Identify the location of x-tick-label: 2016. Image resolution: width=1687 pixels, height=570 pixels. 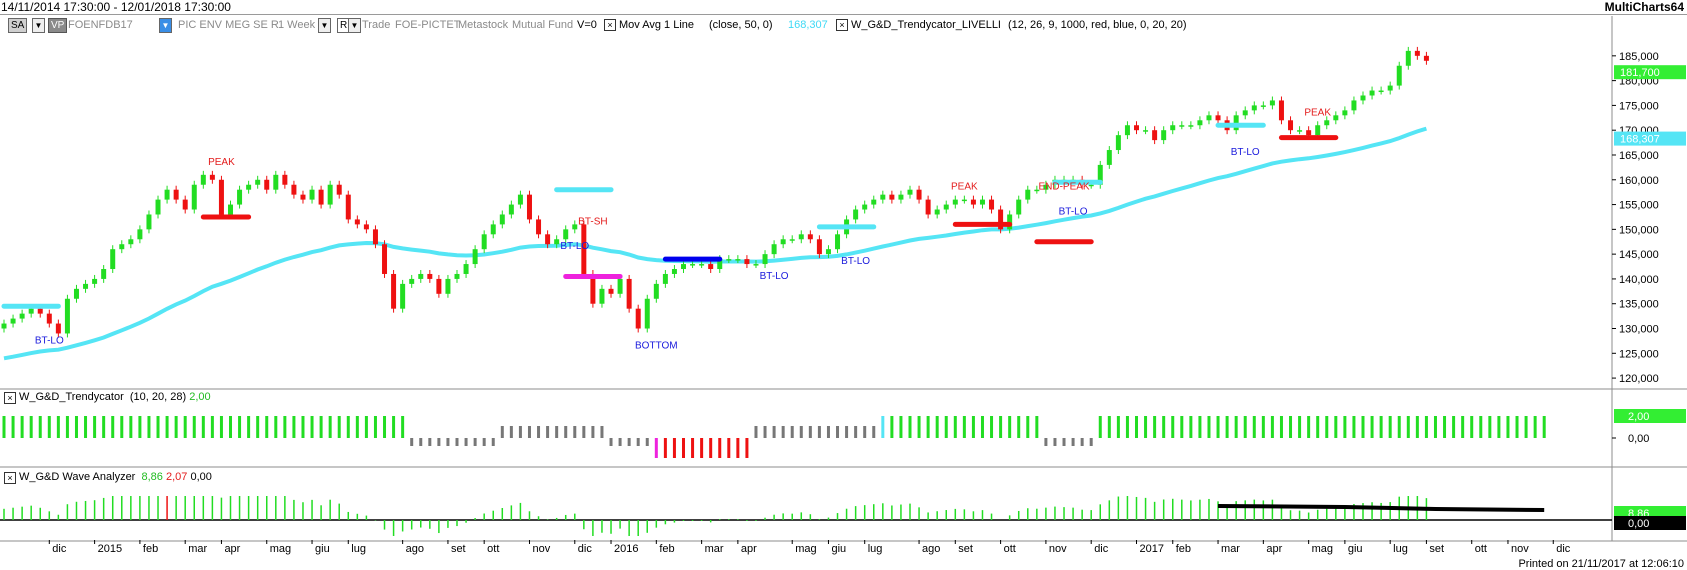
(626, 549).